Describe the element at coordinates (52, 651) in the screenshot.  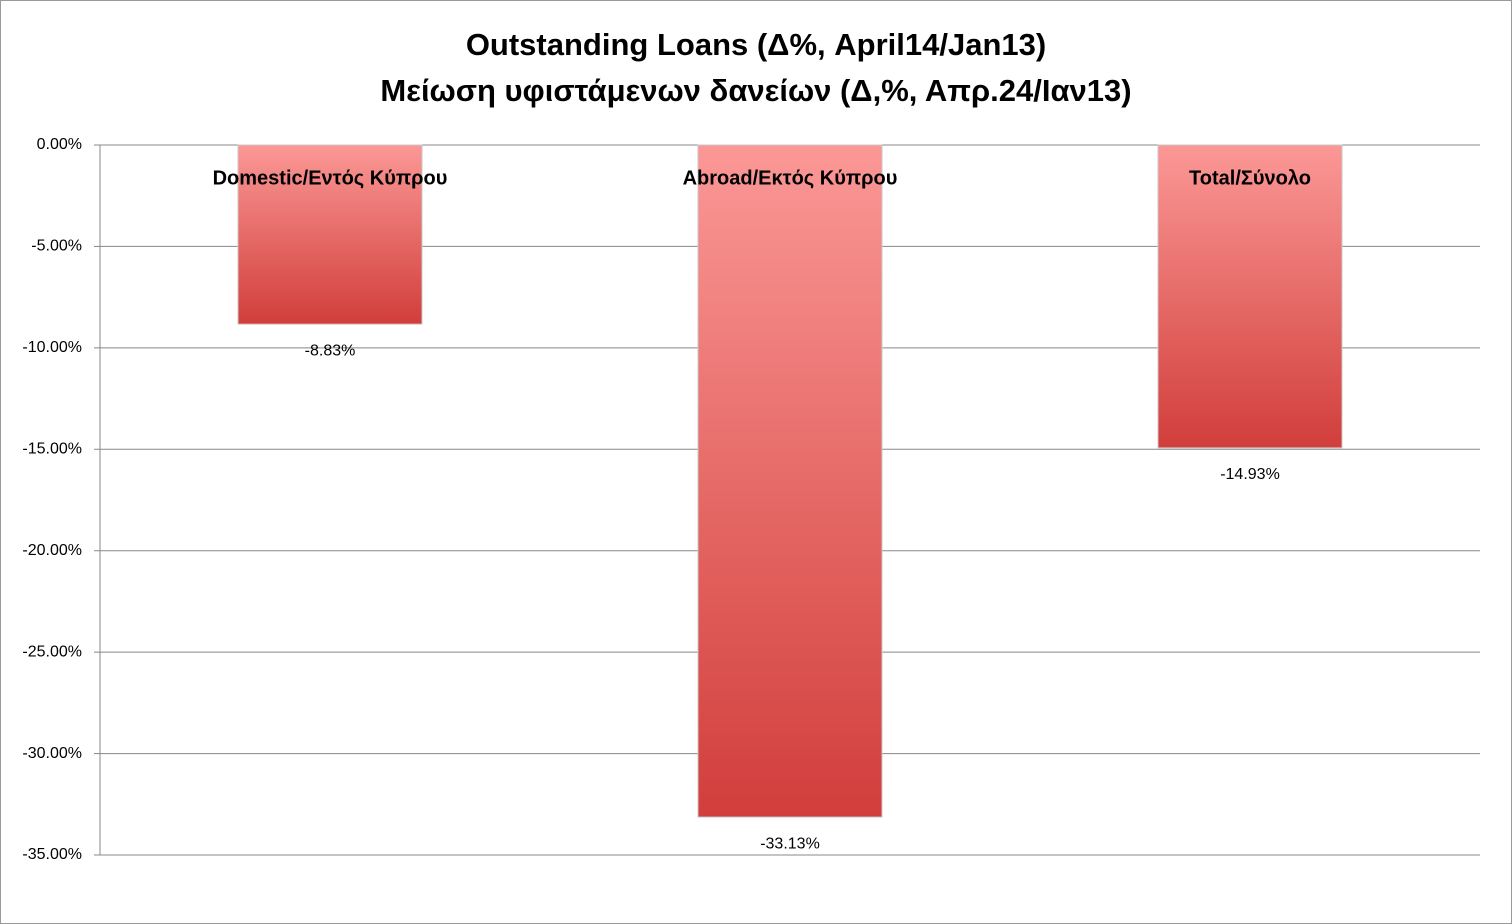
I see `y-tick-label: -25.00%` at that location.